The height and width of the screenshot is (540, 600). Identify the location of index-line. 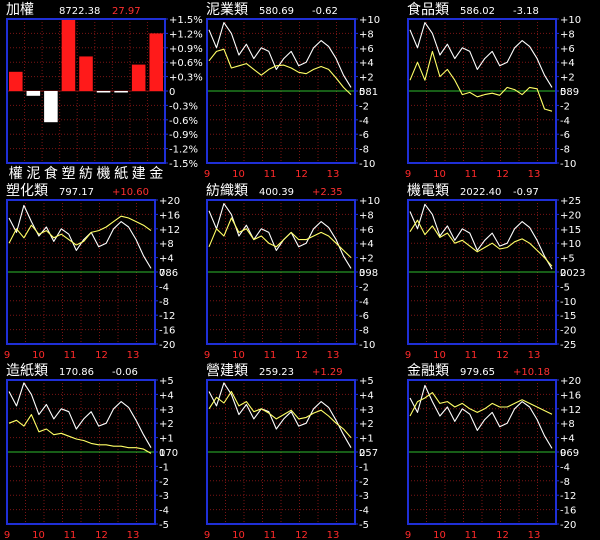
(481, 236).